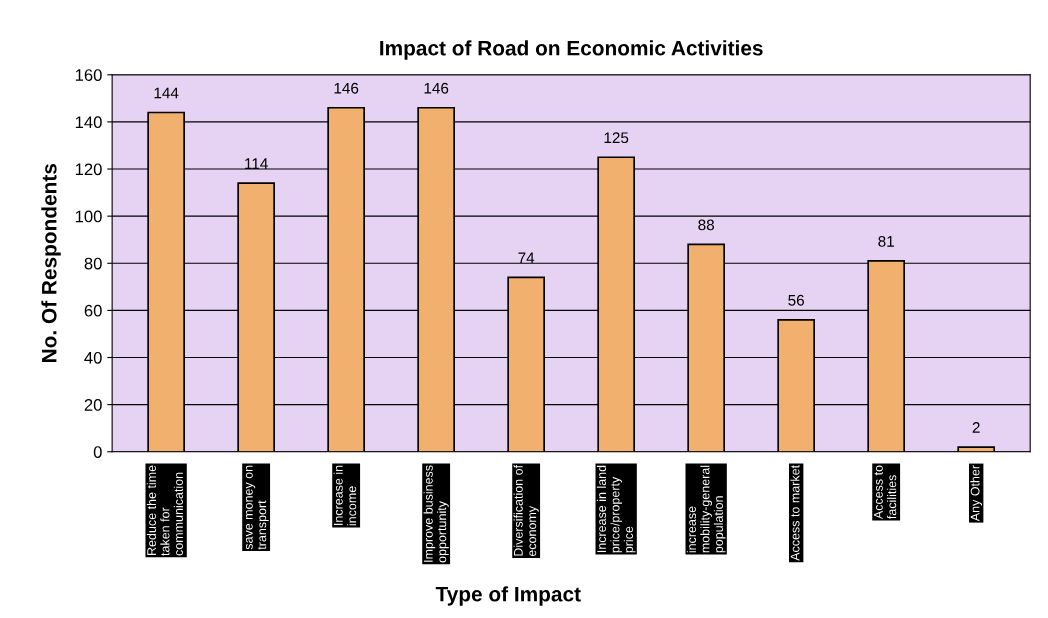 This screenshot has height=618, width=1048. Describe the element at coordinates (166, 93) in the screenshot. I see `data-label: 144` at that location.